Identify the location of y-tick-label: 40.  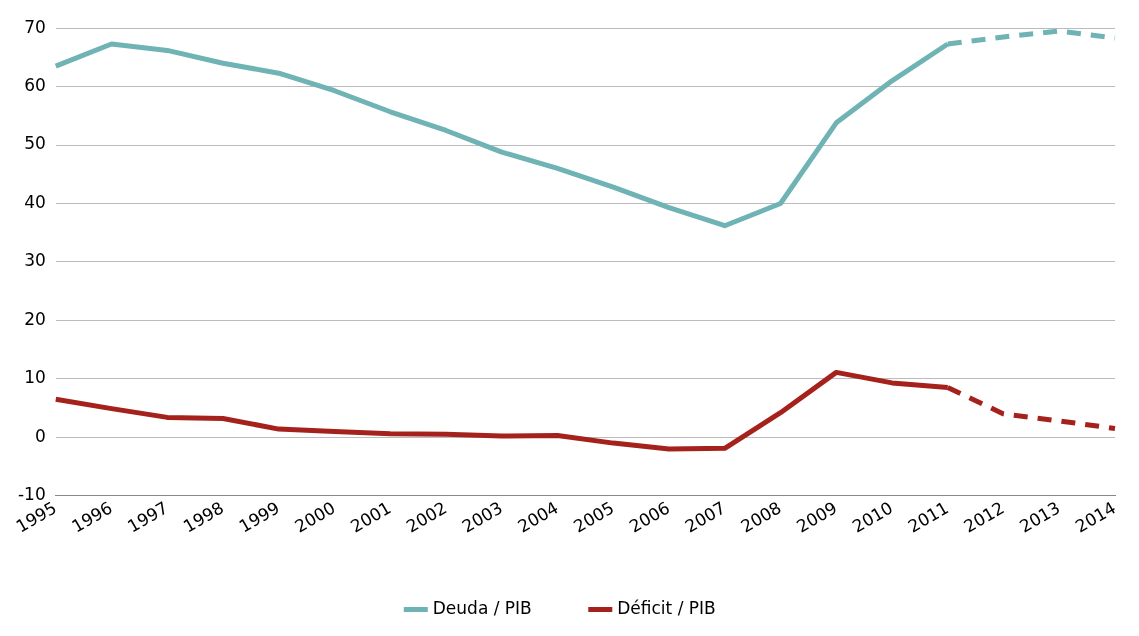
(35, 201).